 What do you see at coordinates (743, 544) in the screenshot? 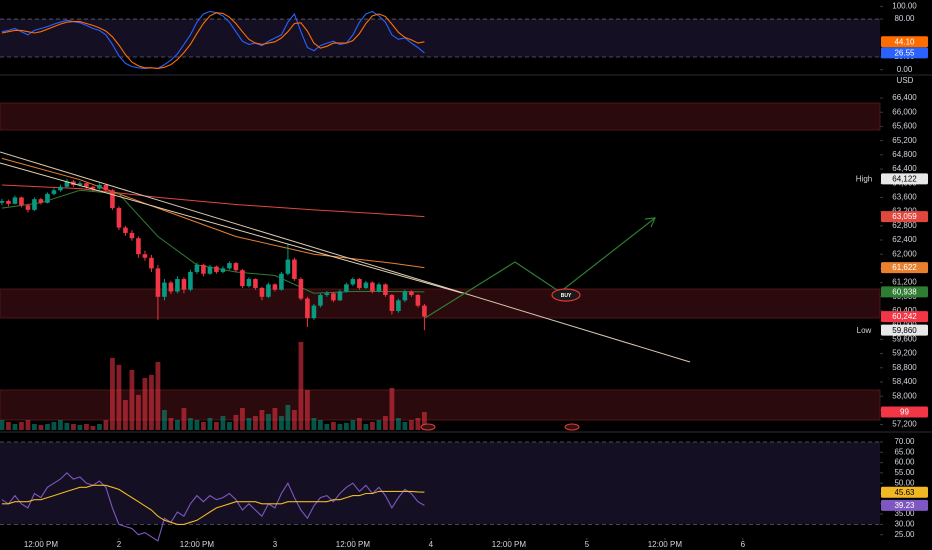
I see `x-tick-label: 6` at bounding box center [743, 544].